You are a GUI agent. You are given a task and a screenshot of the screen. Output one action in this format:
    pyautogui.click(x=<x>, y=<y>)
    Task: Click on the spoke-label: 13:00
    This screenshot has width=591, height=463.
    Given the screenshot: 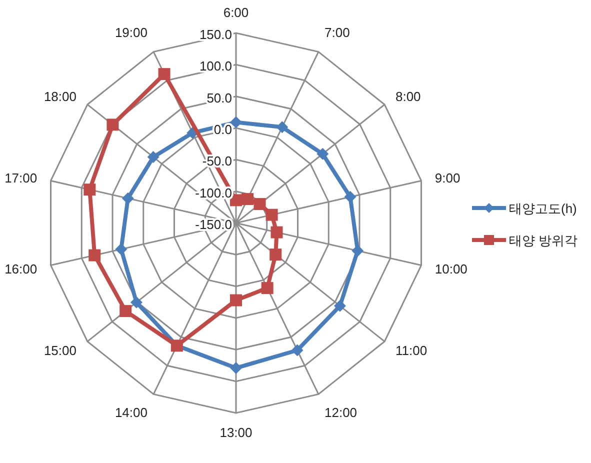 What is the action you would take?
    pyautogui.click(x=236, y=432)
    